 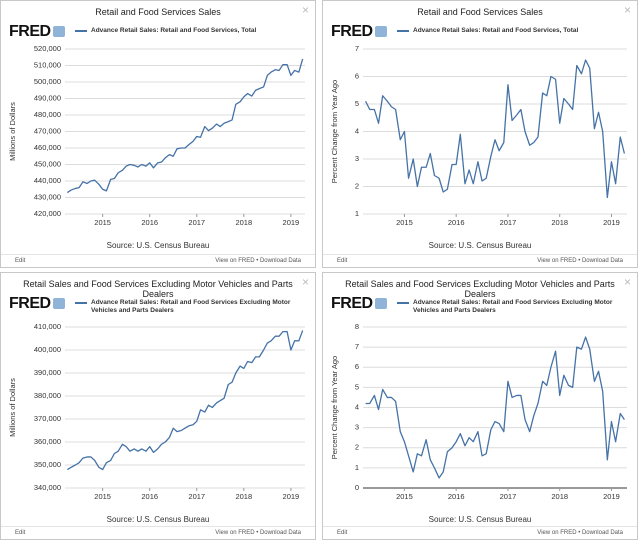 I want to click on y-tick-label: 420,000, so click(x=47, y=213).